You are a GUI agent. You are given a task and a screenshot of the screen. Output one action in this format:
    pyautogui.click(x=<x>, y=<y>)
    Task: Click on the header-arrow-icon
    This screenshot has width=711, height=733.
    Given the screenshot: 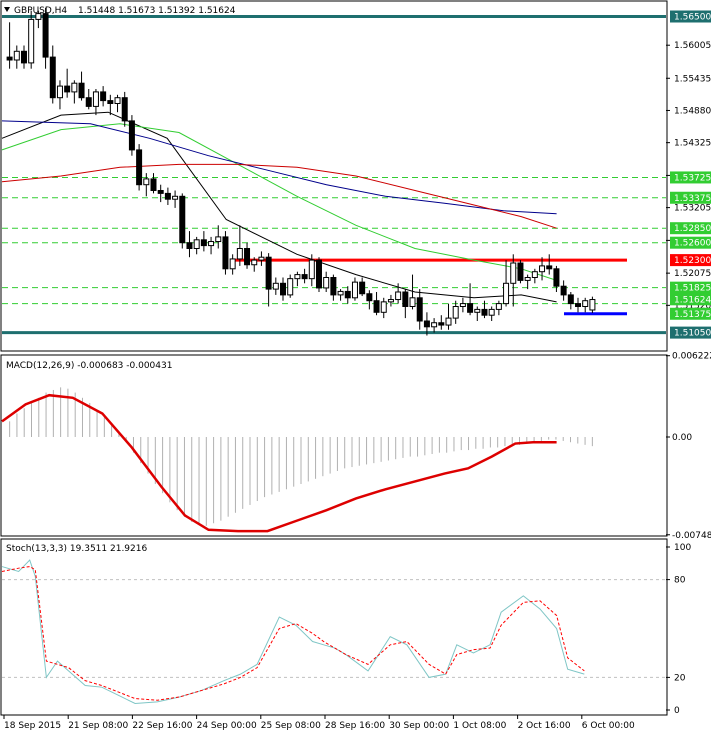 What is the action you would take?
    pyautogui.click(x=7, y=9)
    